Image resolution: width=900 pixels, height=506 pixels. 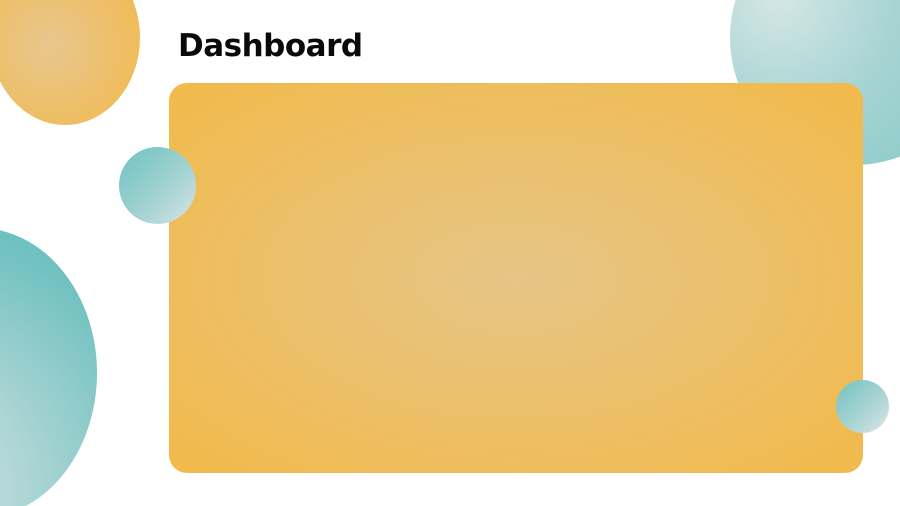 What do you see at coordinates (70, 62) in the screenshot?
I see `decorative-orange-circle` at bounding box center [70, 62].